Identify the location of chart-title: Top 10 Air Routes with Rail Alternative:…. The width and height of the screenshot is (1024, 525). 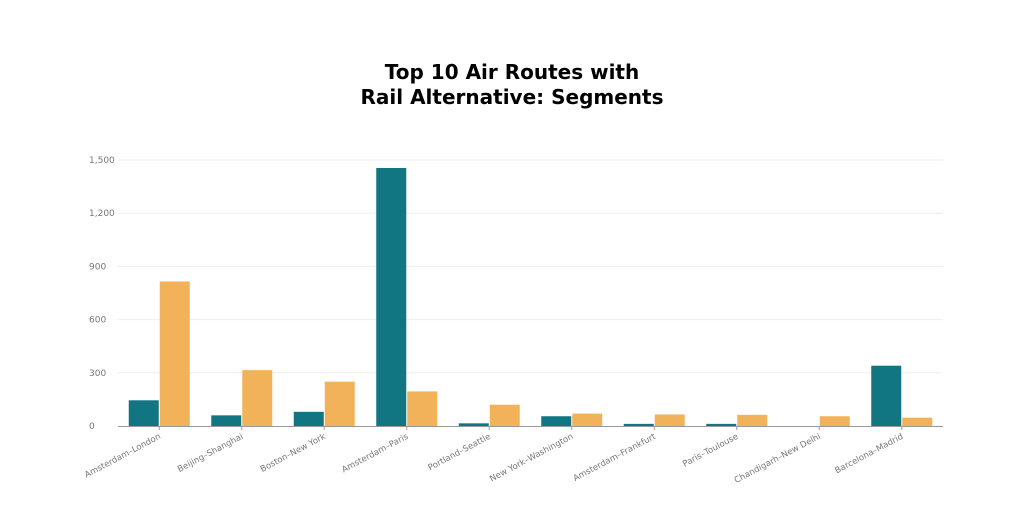
(512, 85).